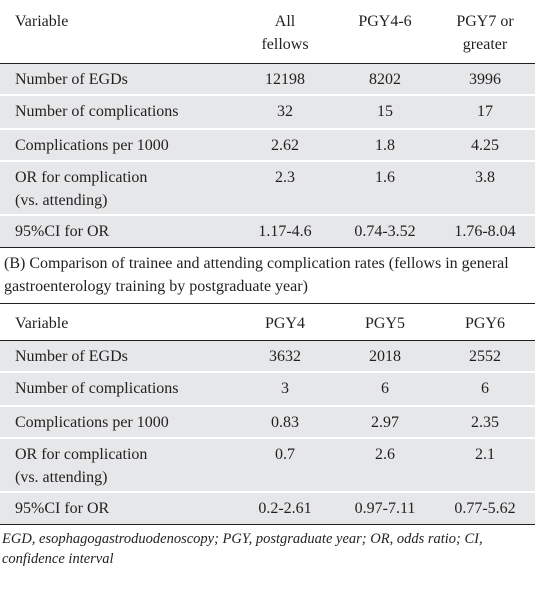 Image resolution: width=535 pixels, height=593 pixels. What do you see at coordinates (285, 507) in the screenshot?
I see `cell-value: 0.2-2.61` at bounding box center [285, 507].